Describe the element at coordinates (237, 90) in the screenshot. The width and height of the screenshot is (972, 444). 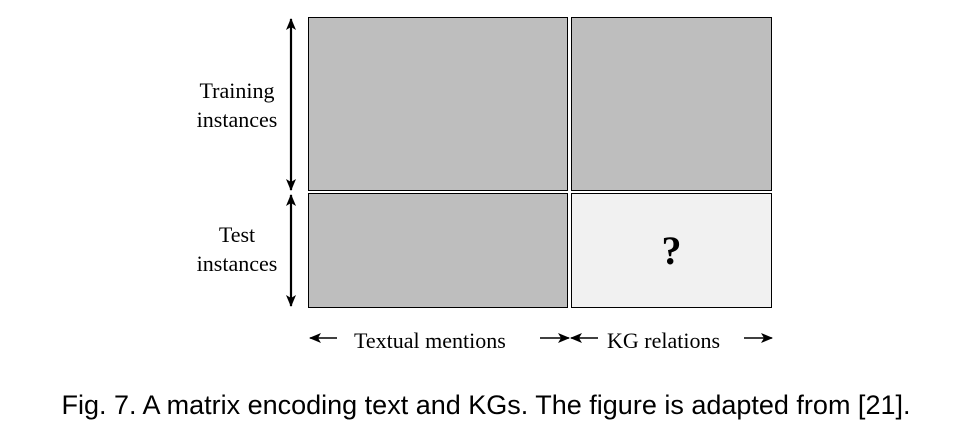
I see `row-label-training-line1: Training` at that location.